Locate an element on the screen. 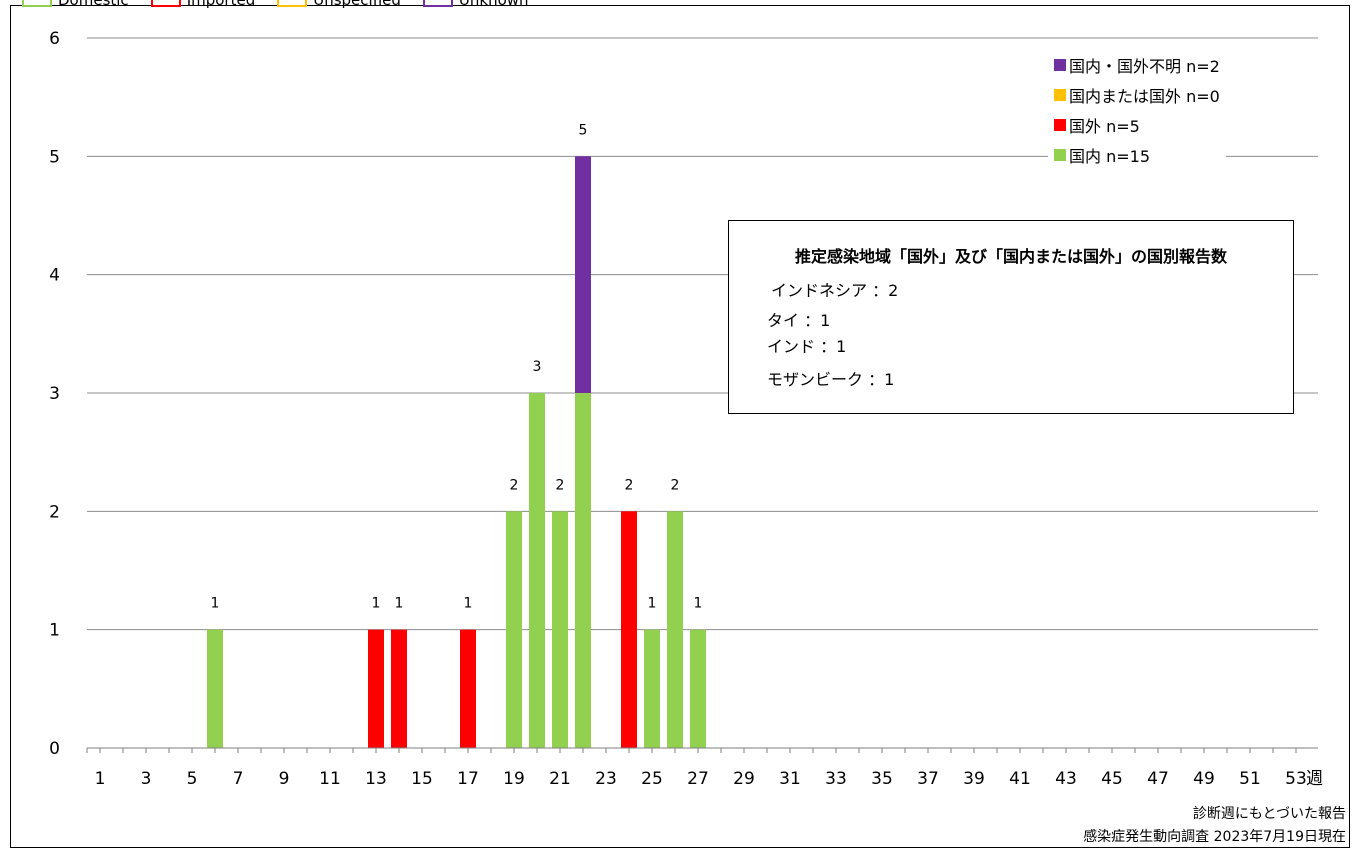 The height and width of the screenshot is (850, 1352). x-tick-label: 9 is located at coordinates (284, 779).